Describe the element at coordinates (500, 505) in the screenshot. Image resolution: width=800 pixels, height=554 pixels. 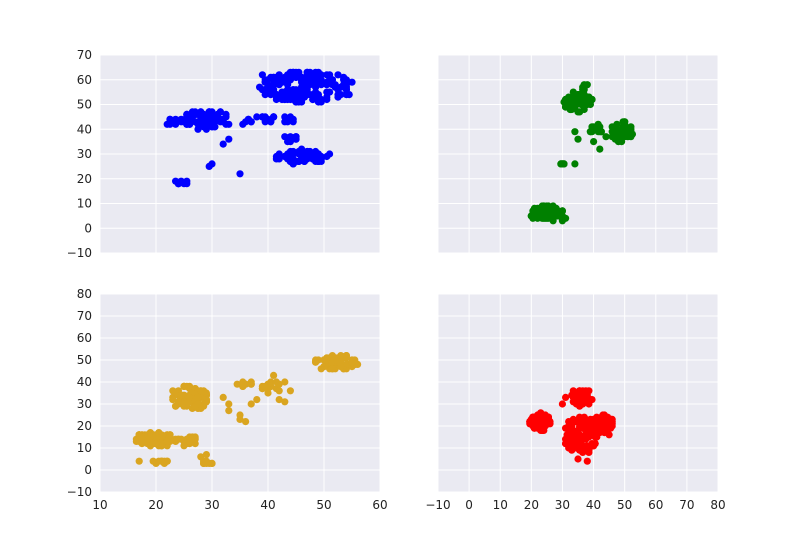
I see `x-tick-label: 10` at that location.